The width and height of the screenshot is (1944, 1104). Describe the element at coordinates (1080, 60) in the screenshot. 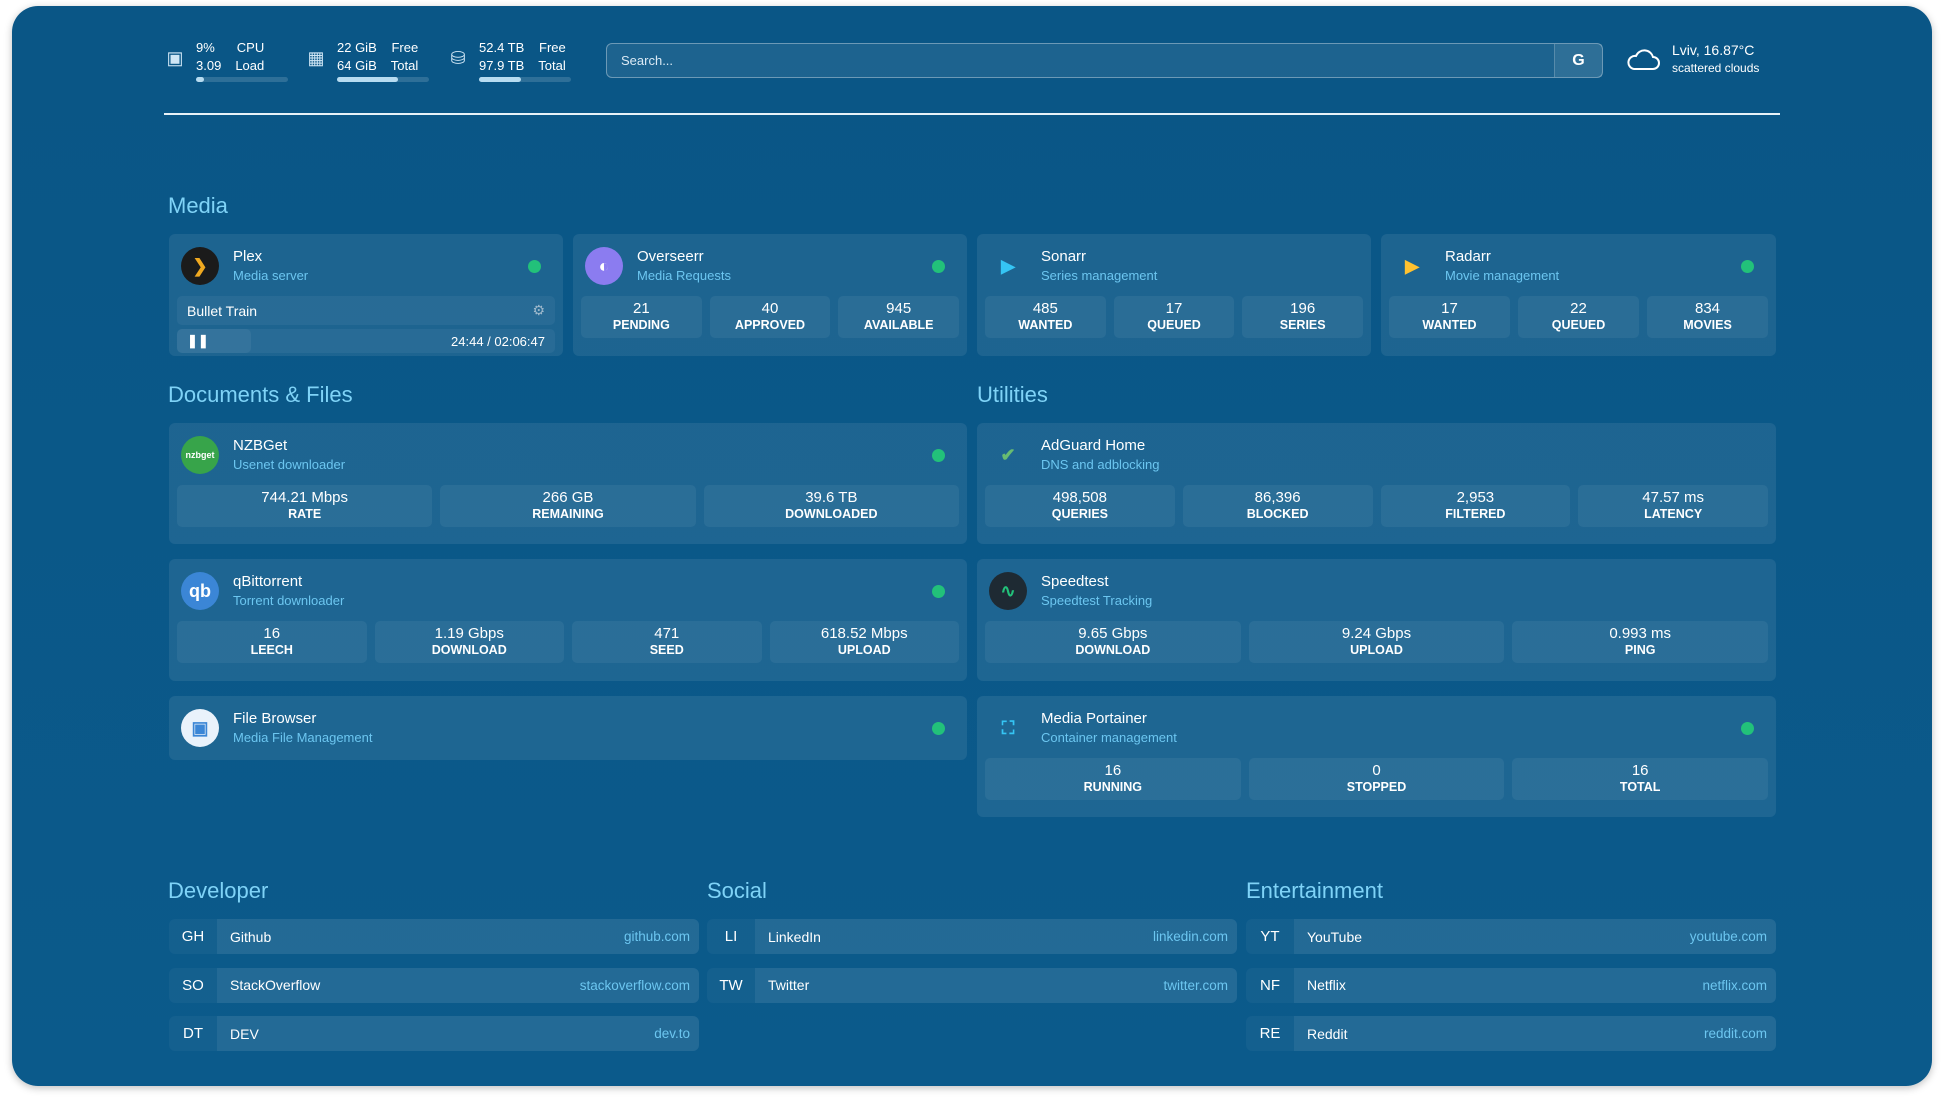

I see `search-input` at that location.